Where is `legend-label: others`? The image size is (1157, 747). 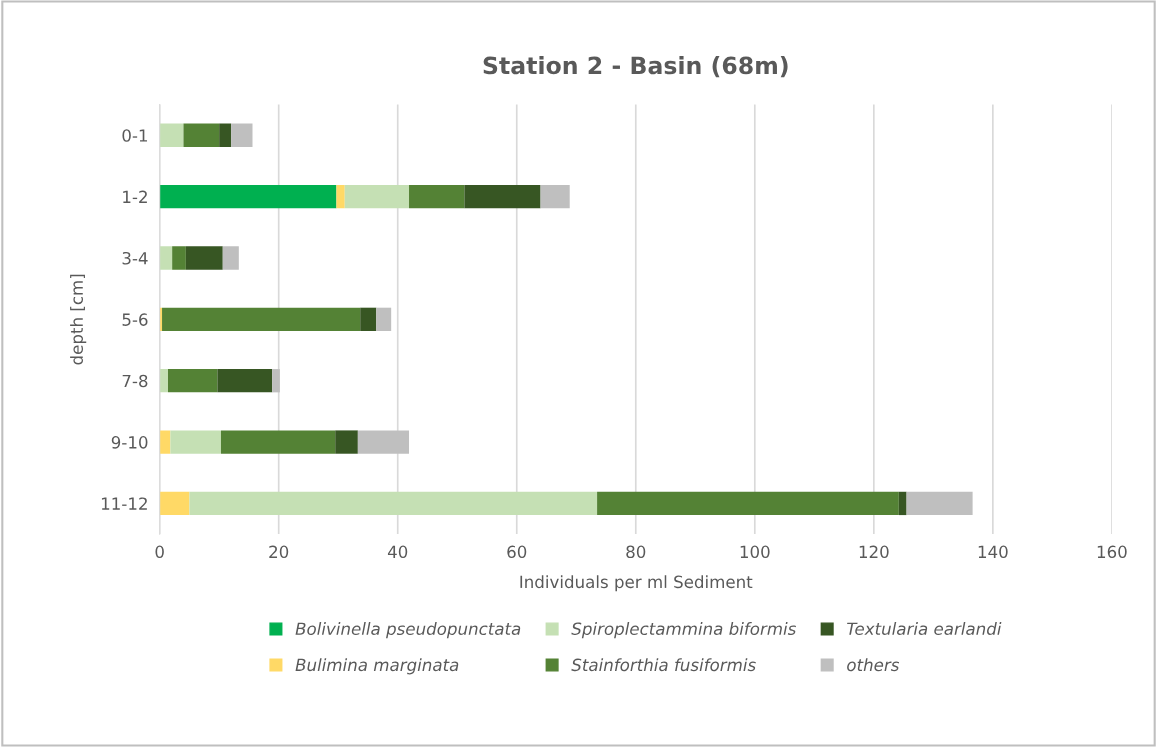 legend-label: others is located at coordinates (873, 665).